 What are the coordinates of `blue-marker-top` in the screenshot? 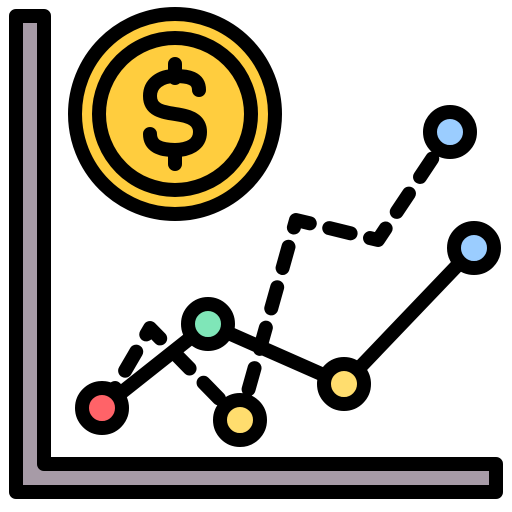 It's located at (450, 132).